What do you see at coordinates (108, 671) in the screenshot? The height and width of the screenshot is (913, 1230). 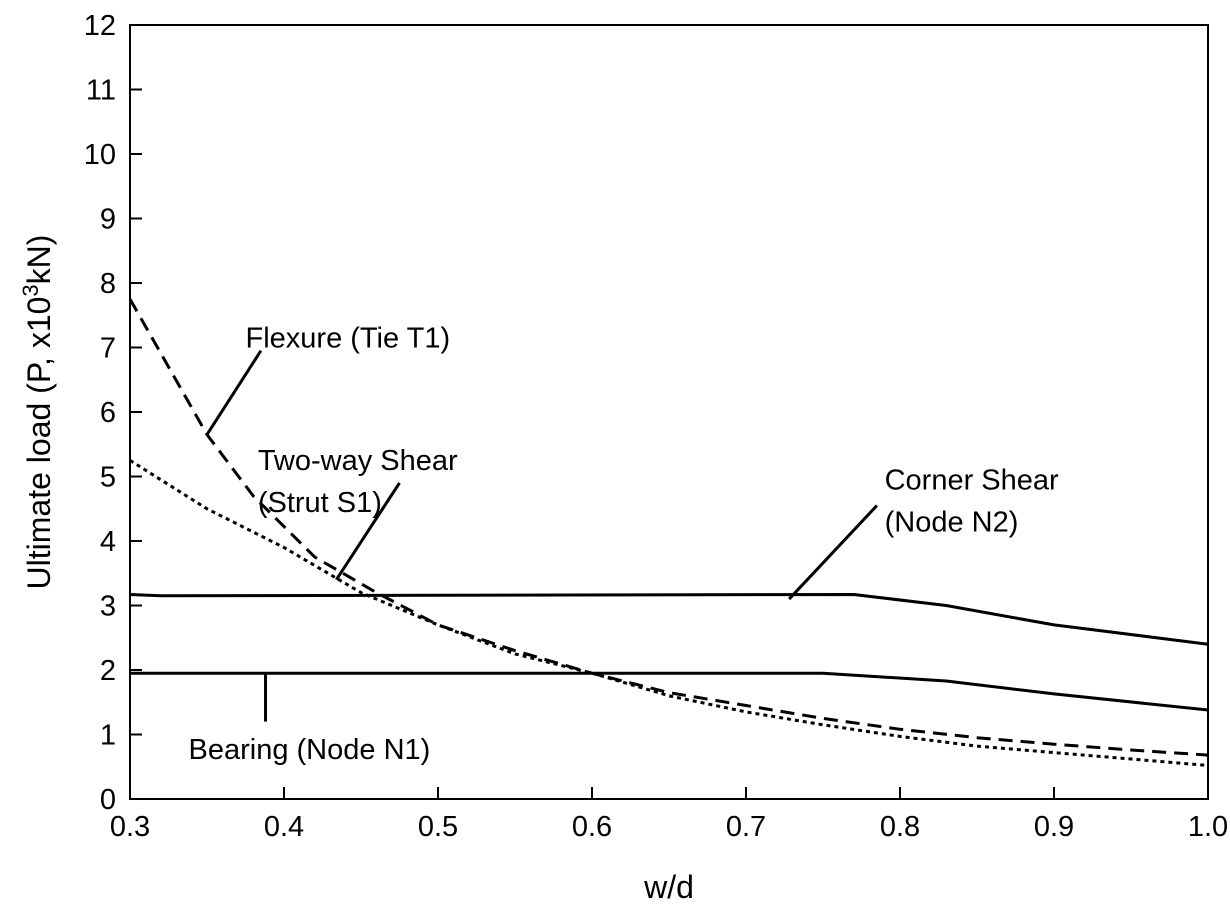 I see `y-tick-label: 2` at bounding box center [108, 671].